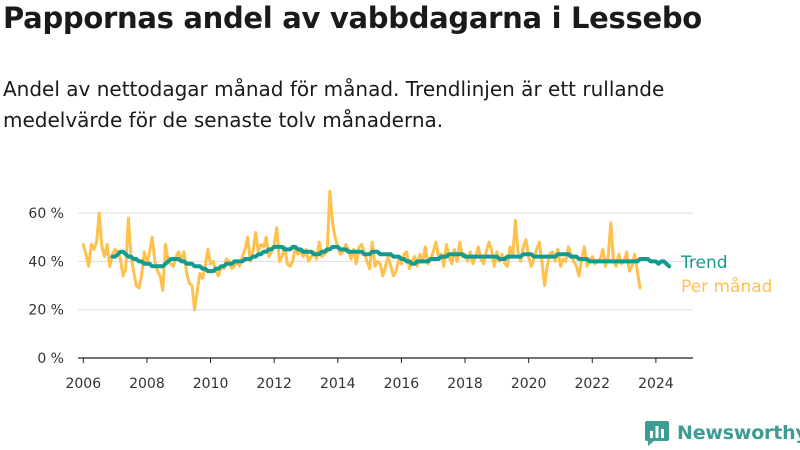 The height and width of the screenshot is (450, 800). What do you see at coordinates (738, 433) in the screenshot?
I see `brand-name: Newsworthy` at bounding box center [738, 433].